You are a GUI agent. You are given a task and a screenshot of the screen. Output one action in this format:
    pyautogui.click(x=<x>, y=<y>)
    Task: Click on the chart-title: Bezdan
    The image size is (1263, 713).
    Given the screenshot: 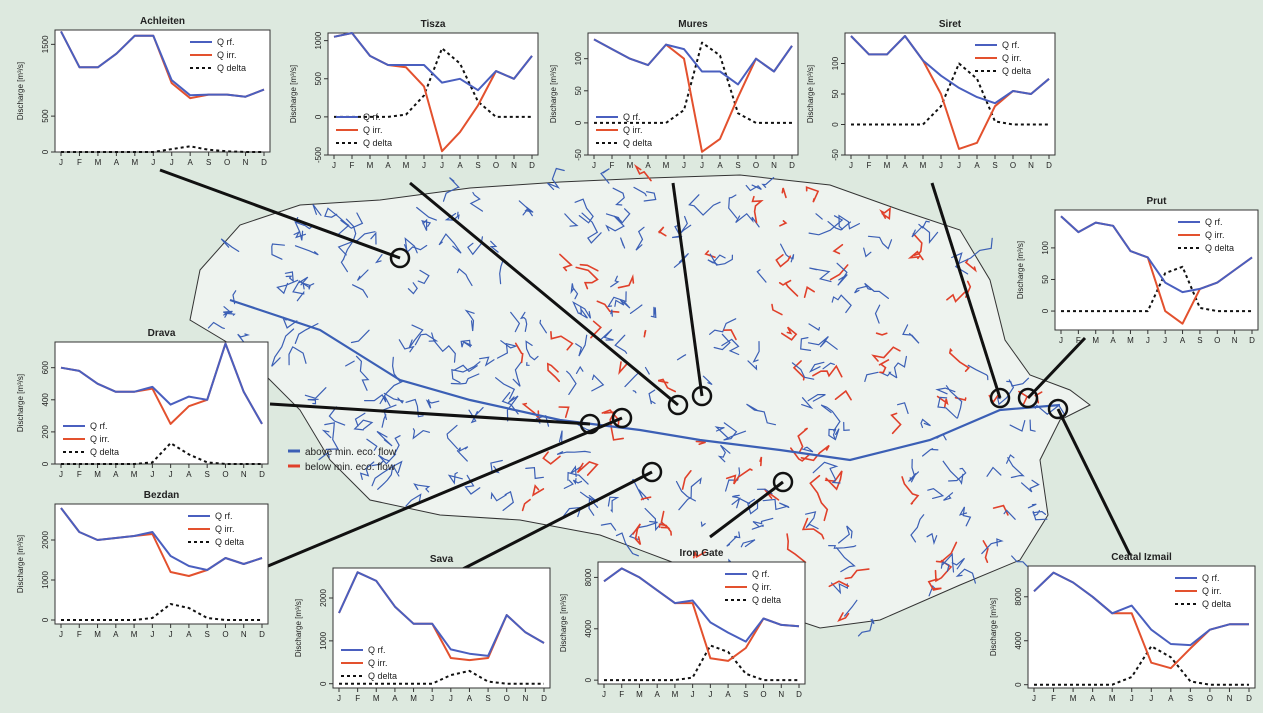 What is the action you would take?
    pyautogui.click(x=162, y=495)
    